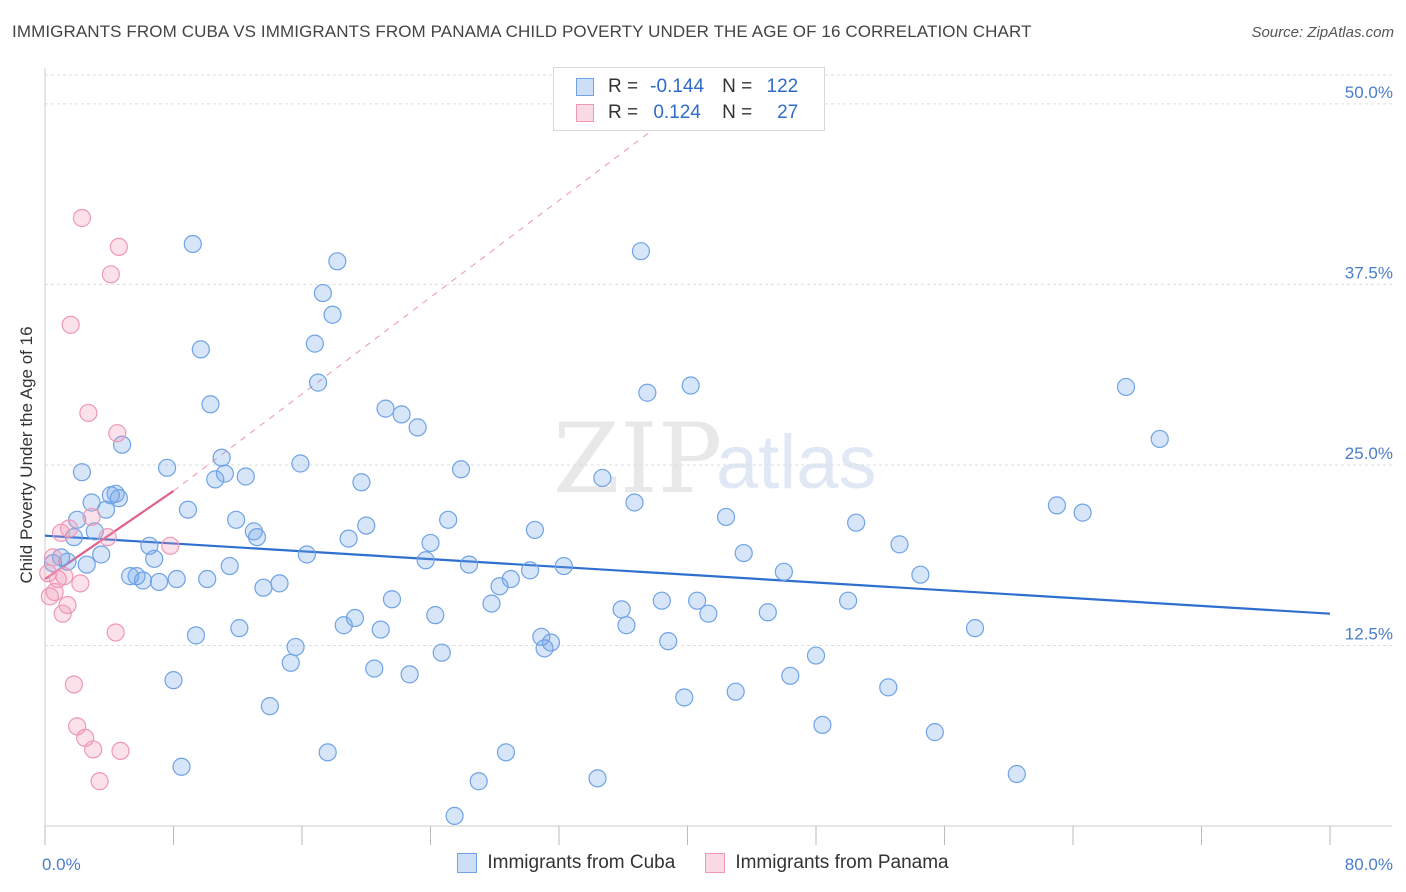 Image resolution: width=1406 pixels, height=892 pixels. Describe the element at coordinates (788, 112) in the screenshot. I see `n-value-panama: 27` at that location.